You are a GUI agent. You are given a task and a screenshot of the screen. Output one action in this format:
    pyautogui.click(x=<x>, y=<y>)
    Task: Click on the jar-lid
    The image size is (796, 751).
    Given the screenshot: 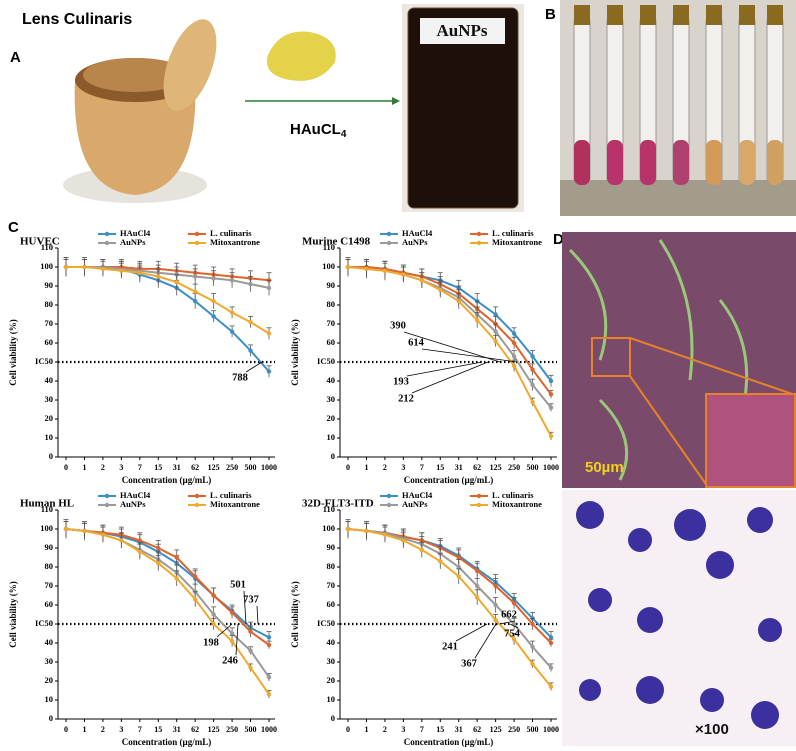 What is the action you would take?
    pyautogui.click(x=190, y=65)
    